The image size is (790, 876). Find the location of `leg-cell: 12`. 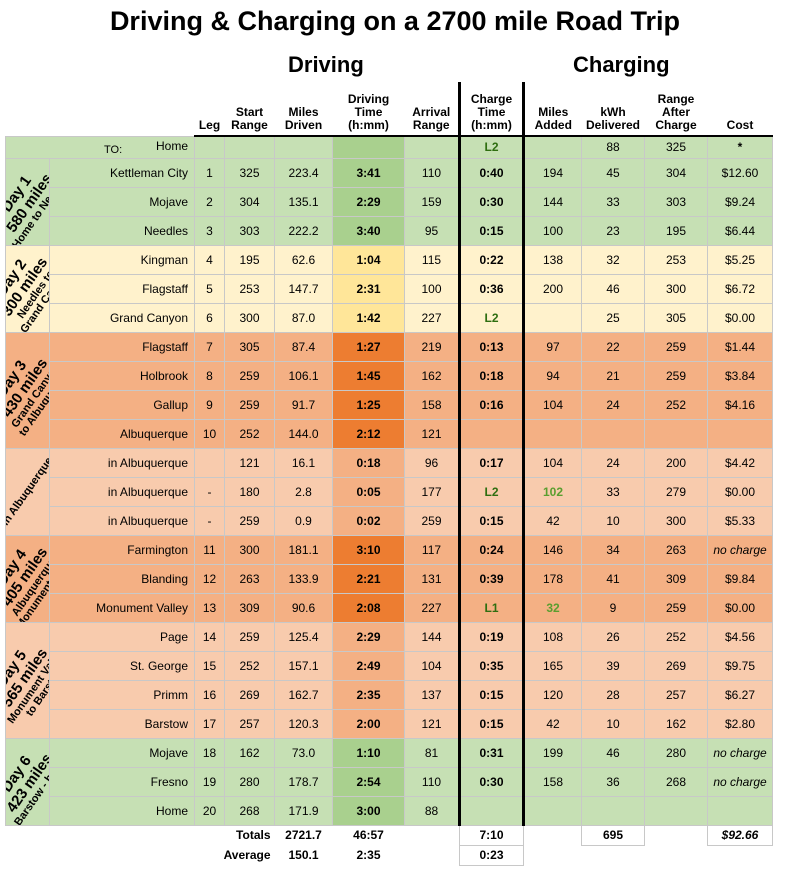

leg-cell: 12 is located at coordinates (209, 578).